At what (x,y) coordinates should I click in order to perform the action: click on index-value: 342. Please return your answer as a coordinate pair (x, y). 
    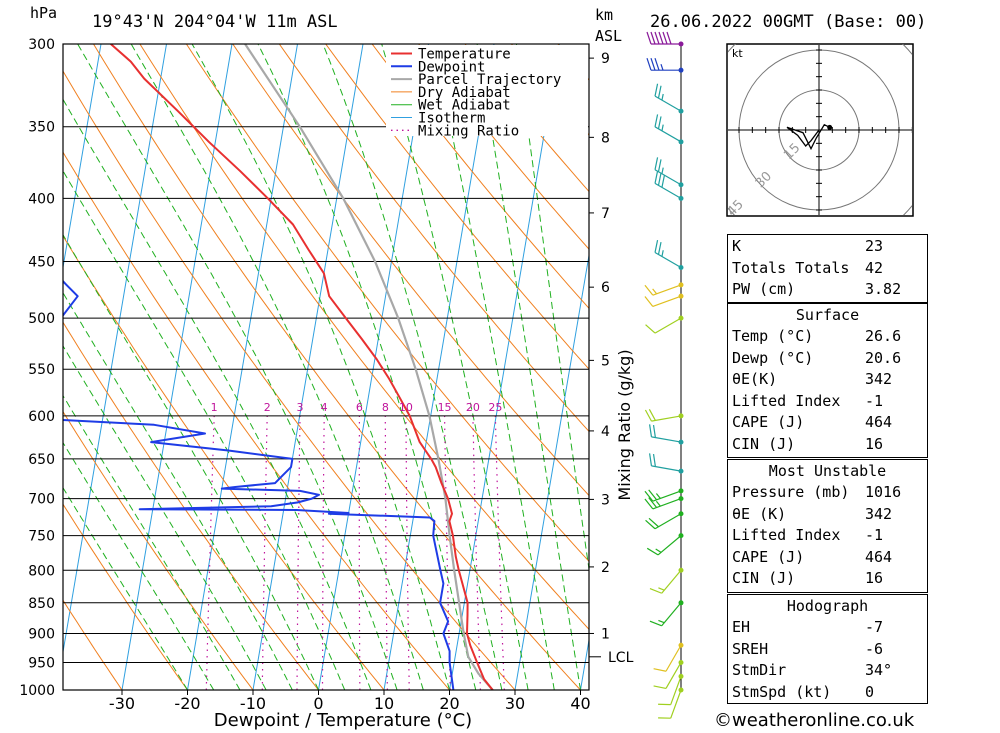
    Looking at the image, I should click on (879, 513).